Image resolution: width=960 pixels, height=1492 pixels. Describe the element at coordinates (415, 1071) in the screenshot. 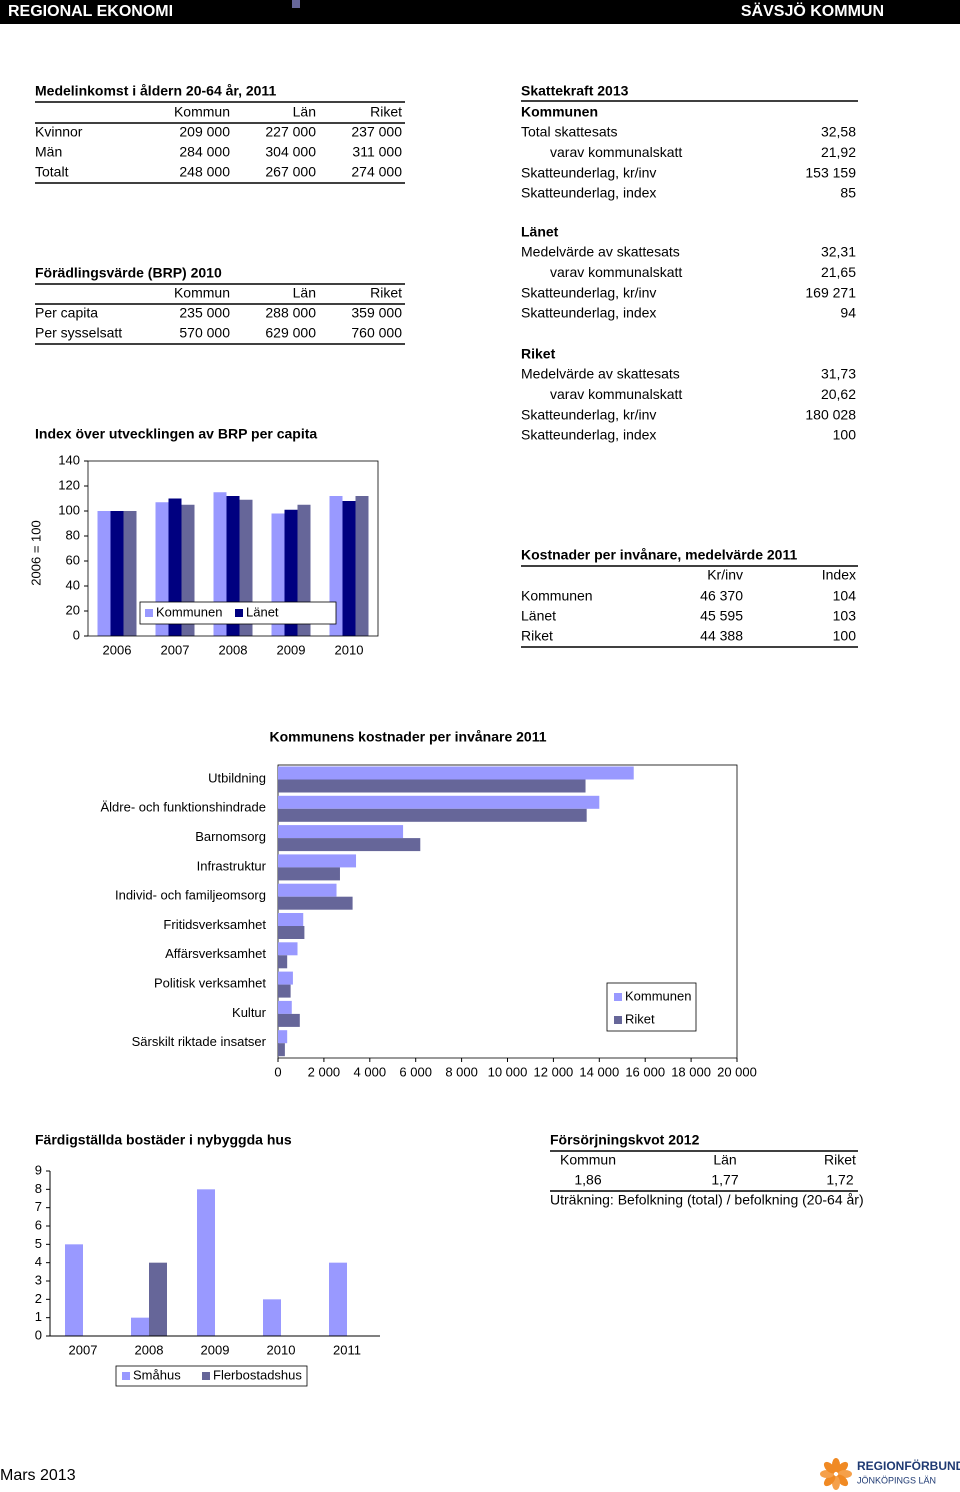

I see `x-tick-label: 6 000` at that location.